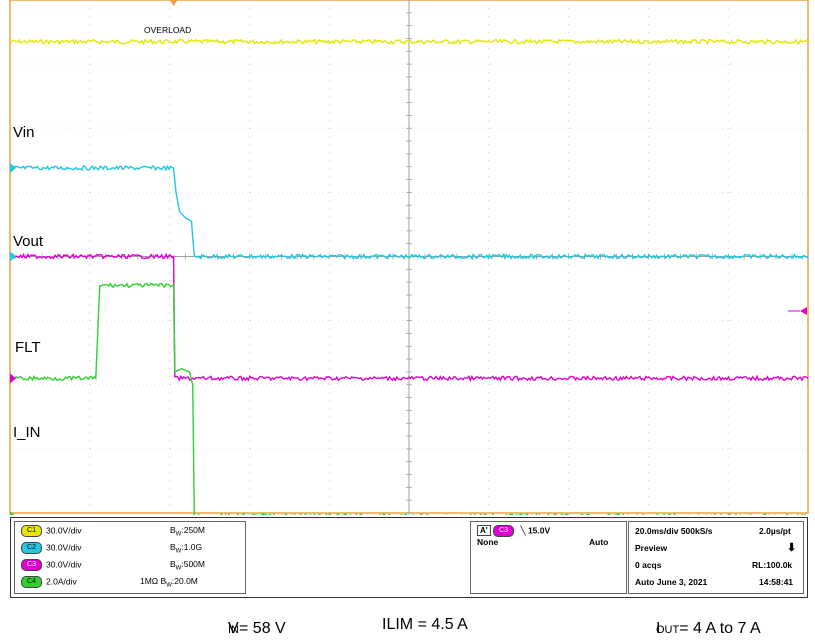 Image resolution: width=815 pixels, height=642 pixels. Describe the element at coordinates (186, 548) in the screenshot. I see `bandwidth-c2: BW:1.0G` at that location.